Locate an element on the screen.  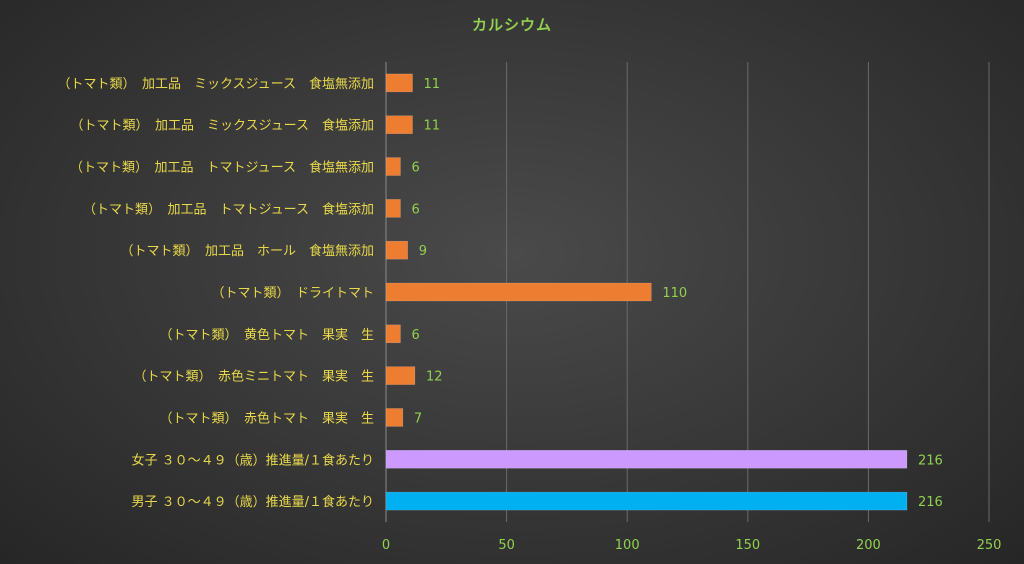
category-label: 女子 ３０～４９（歳）推進量/１食あたり is located at coordinates (252, 460).